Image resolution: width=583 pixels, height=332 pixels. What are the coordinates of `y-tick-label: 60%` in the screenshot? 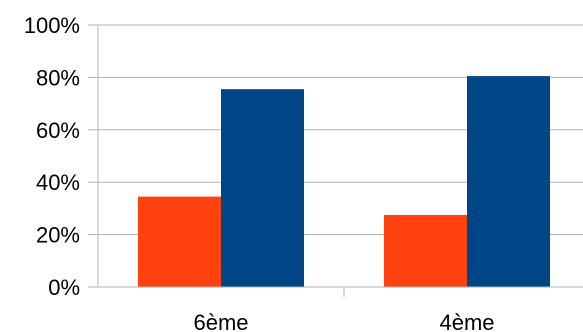 It's located at (58, 130).